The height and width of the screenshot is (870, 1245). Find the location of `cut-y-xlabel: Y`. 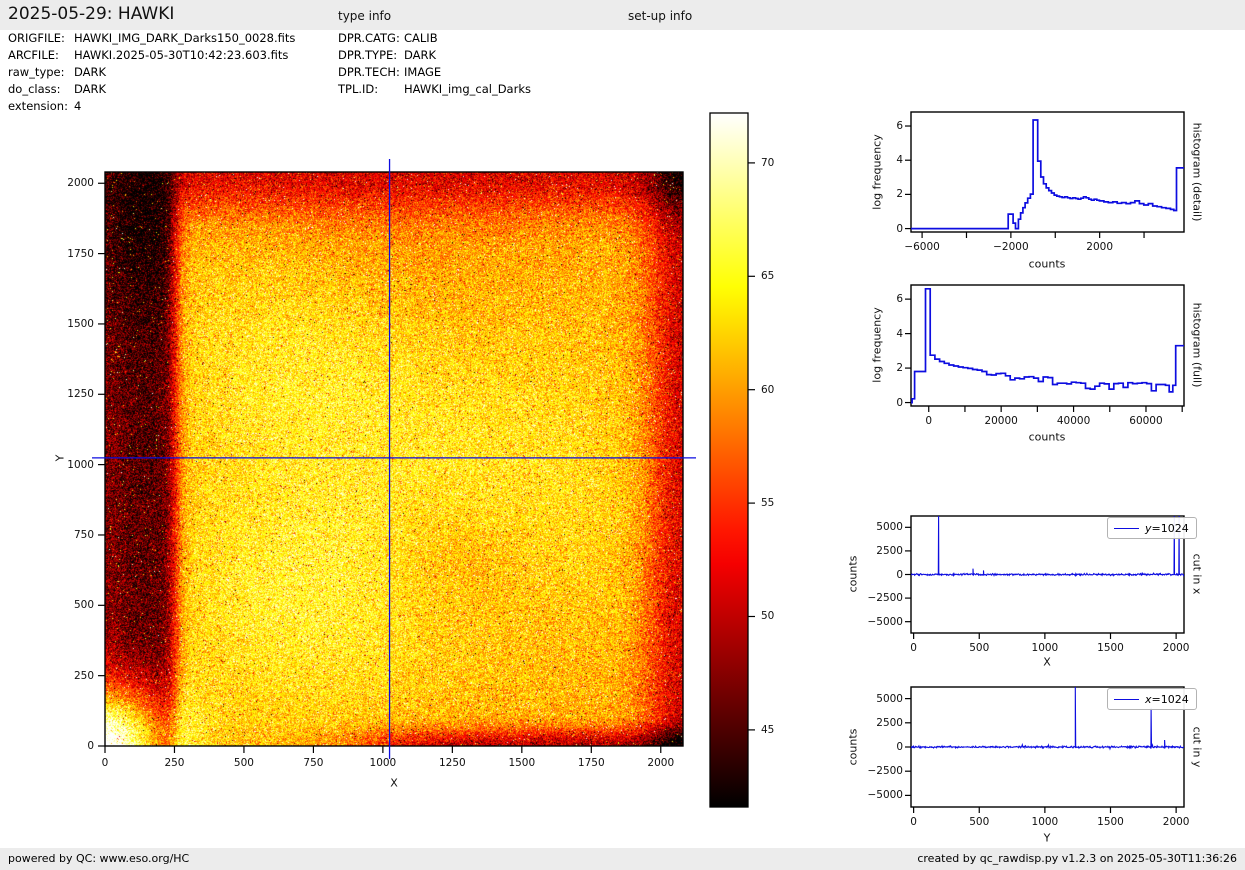

cut-y-xlabel: Y is located at coordinates (1047, 838).